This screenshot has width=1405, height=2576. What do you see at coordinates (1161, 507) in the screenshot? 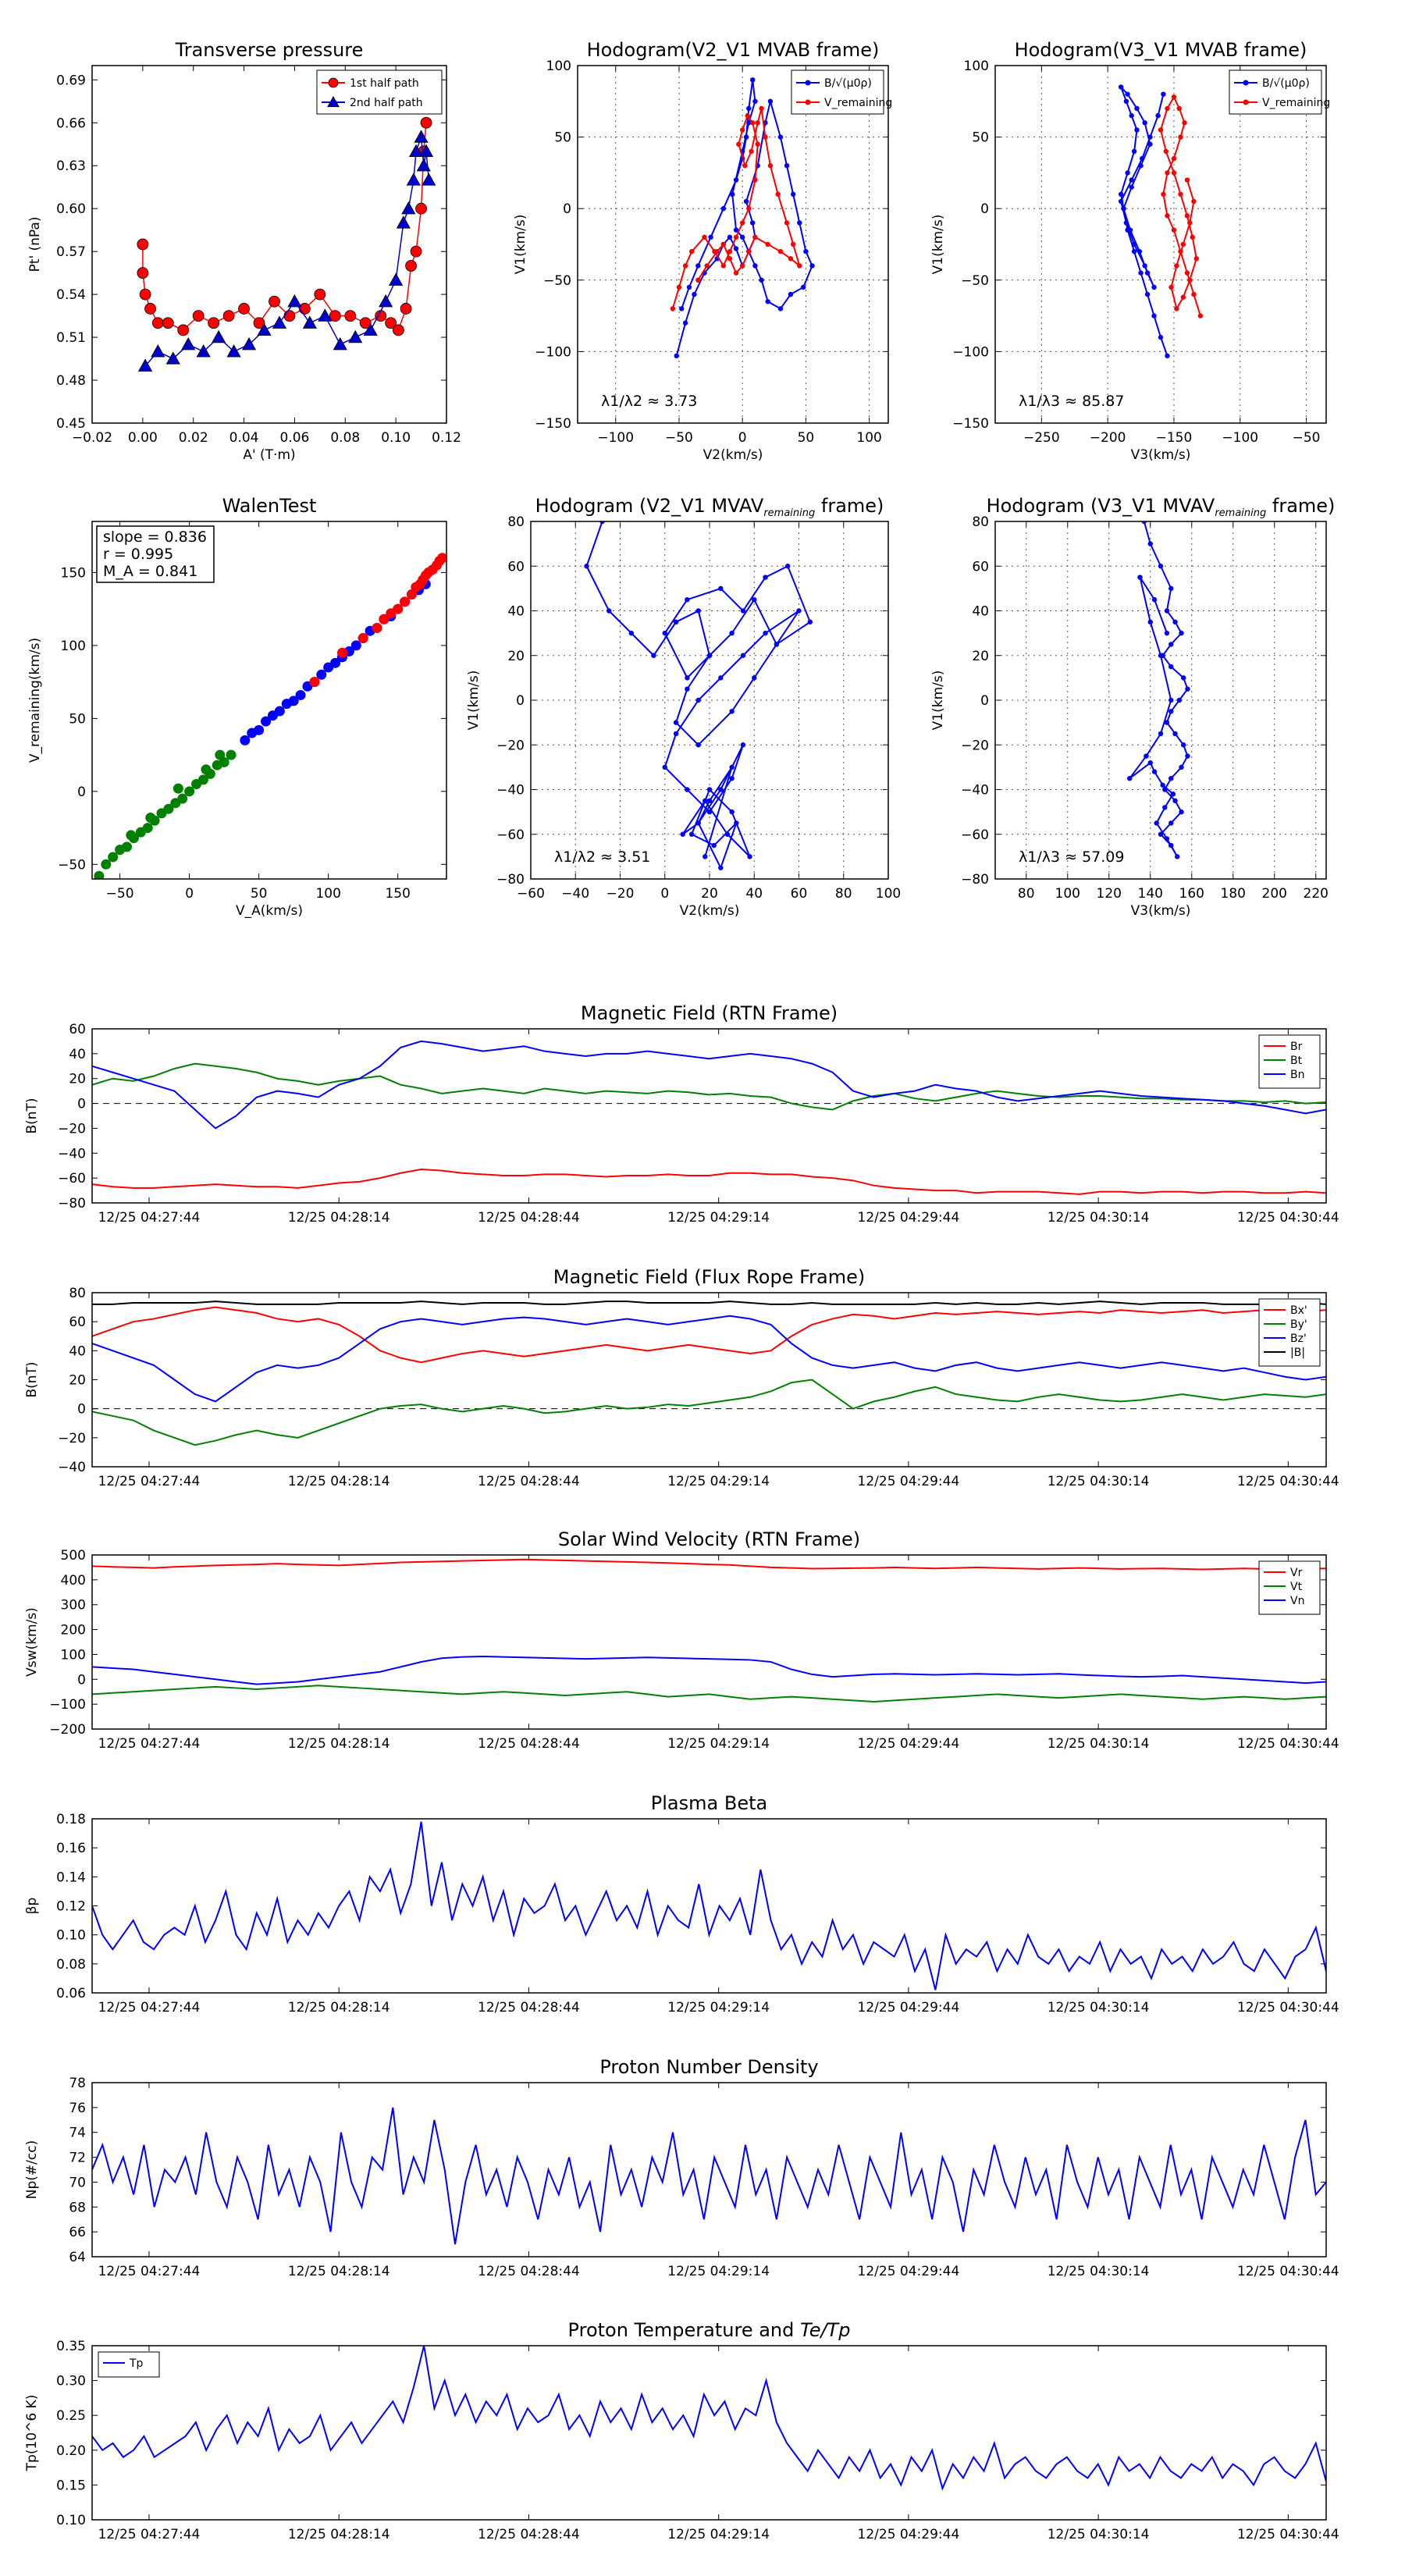
I see `chart-title: Hodogram (V3_V1 MVAVremaining frame)` at bounding box center [1161, 507].